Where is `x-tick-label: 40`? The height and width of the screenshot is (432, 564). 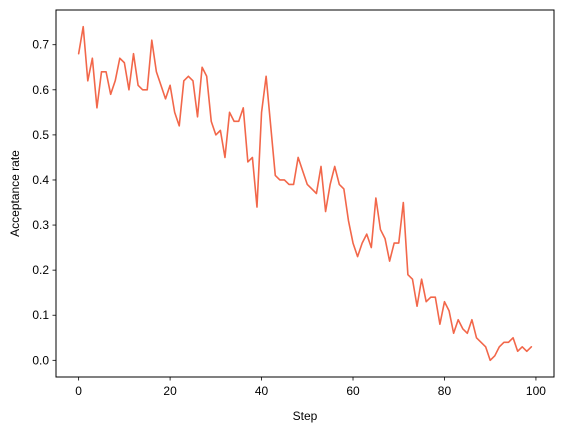 x-tick-label: 40 is located at coordinates (262, 391).